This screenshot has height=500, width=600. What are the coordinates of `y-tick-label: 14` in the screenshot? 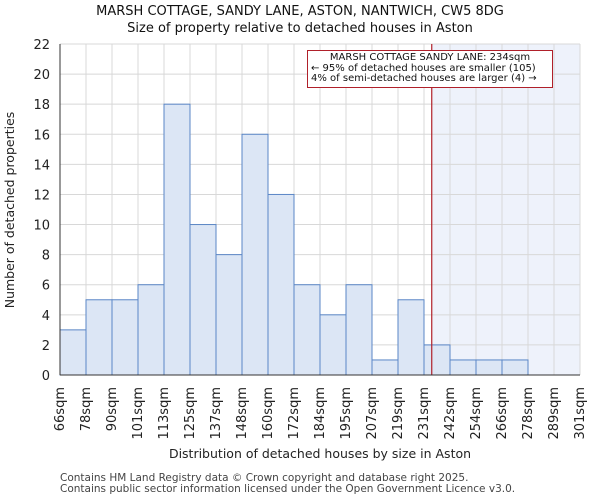 It's located at (41, 165).